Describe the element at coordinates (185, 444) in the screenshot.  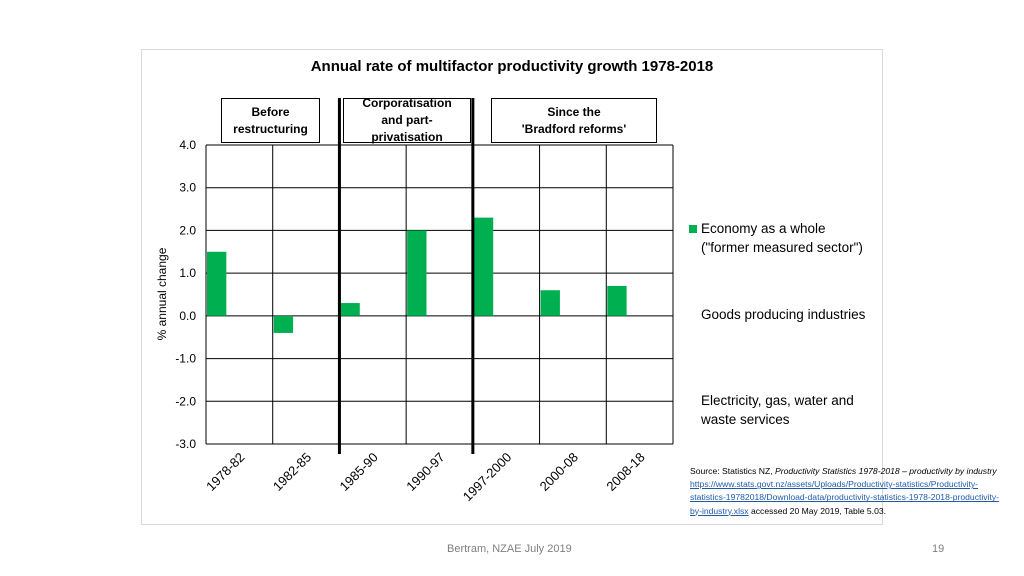
I see `y-tick-label: -3.0` at that location.